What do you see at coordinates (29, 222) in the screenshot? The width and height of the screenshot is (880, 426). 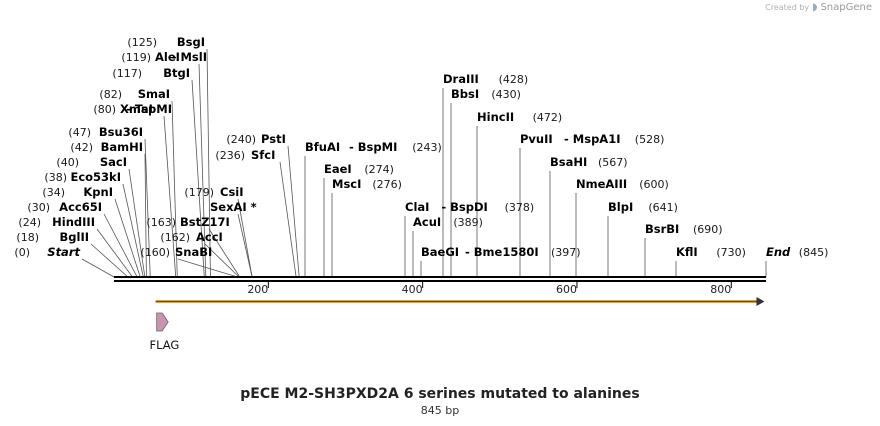 I see `site-position: (24)` at bounding box center [29, 222].